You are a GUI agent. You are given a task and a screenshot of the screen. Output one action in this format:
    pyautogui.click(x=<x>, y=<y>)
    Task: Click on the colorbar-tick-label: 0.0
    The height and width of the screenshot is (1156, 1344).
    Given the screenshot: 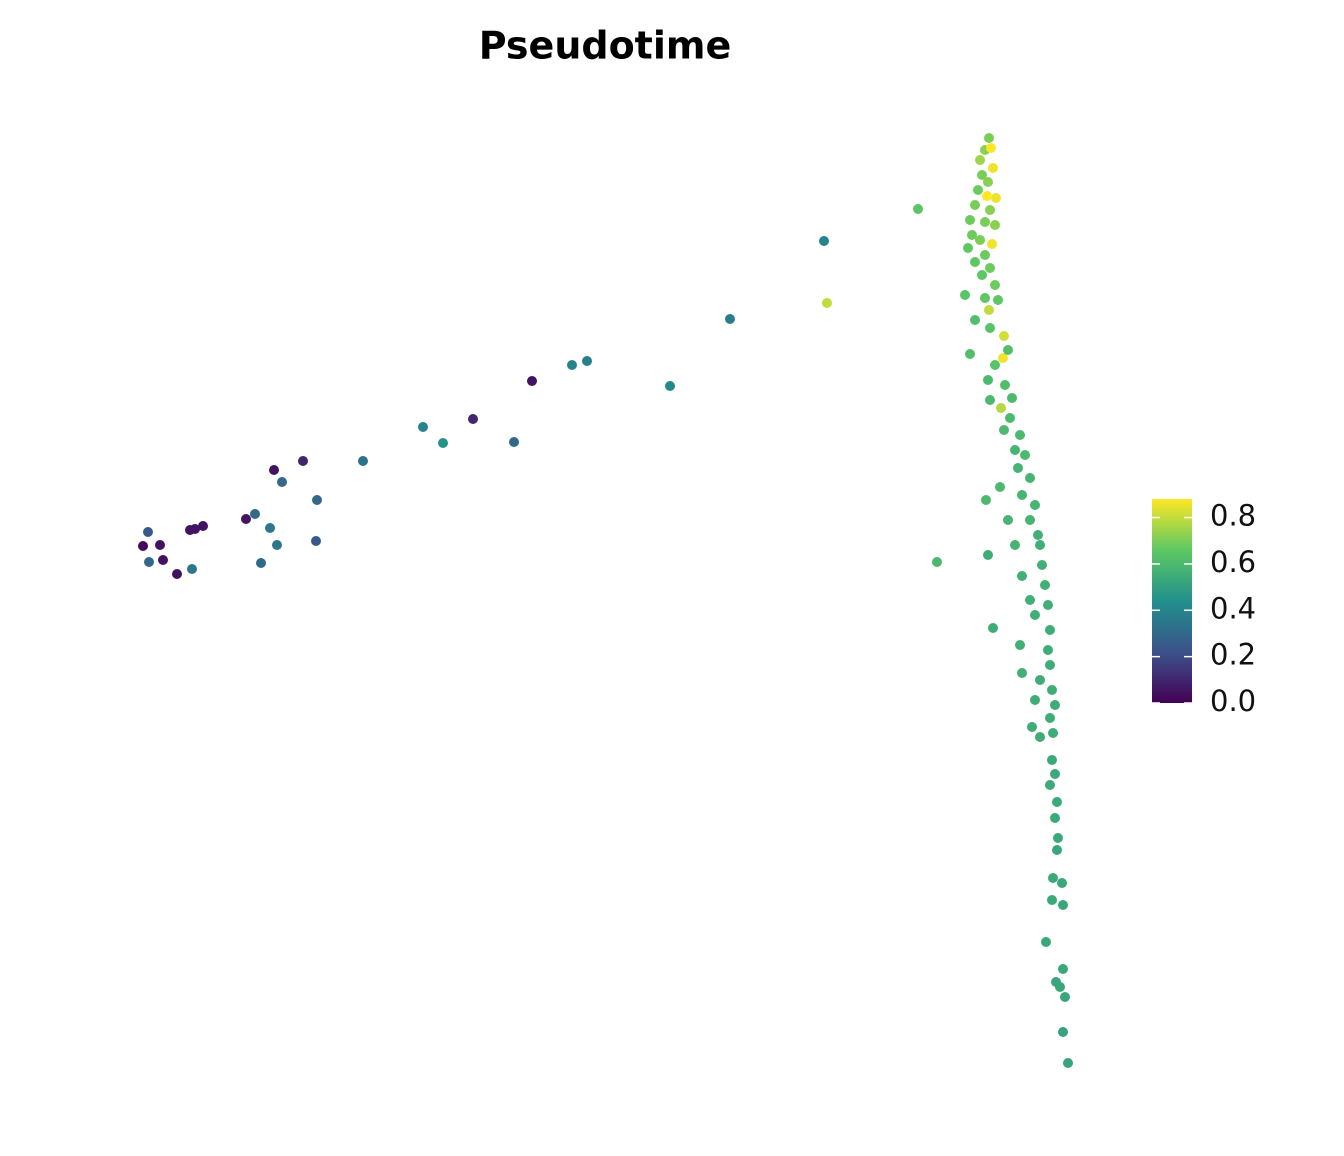 What is the action you would take?
    pyautogui.click(x=1233, y=701)
    